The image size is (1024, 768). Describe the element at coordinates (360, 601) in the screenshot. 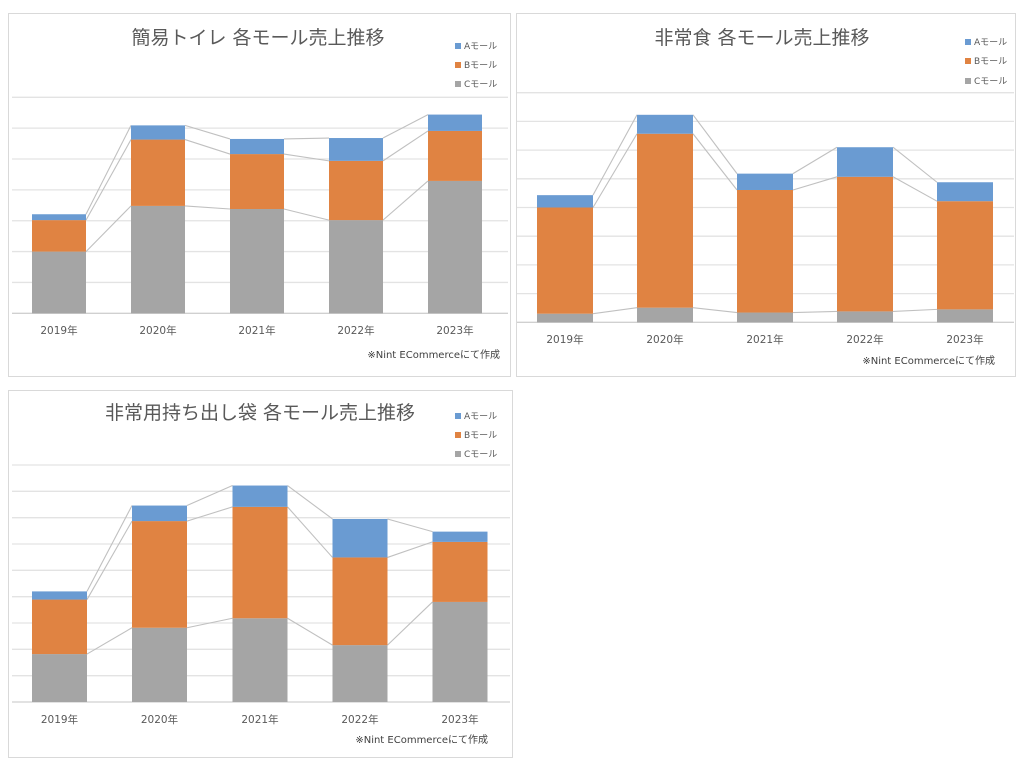

I see `bar-B-2022年` at that location.